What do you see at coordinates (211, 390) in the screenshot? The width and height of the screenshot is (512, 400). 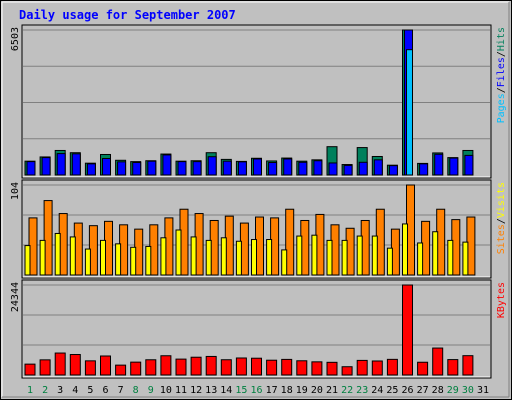 I see `day-label: 13` at bounding box center [211, 390].